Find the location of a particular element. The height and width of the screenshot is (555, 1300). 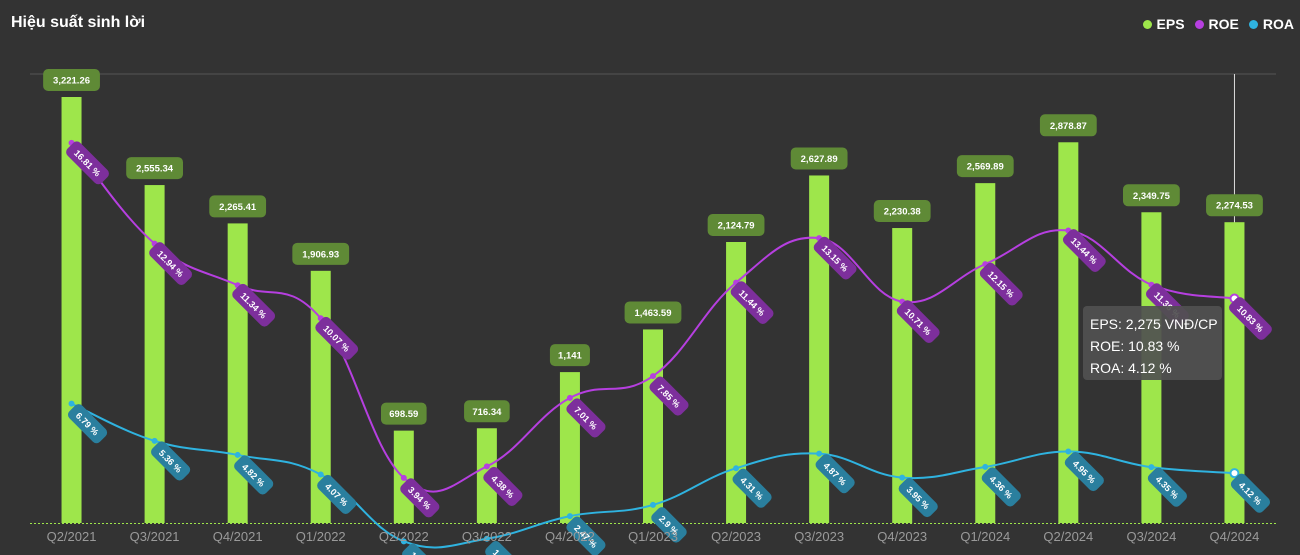

eps-data-label: 2,878.87 is located at coordinates (1068, 125).